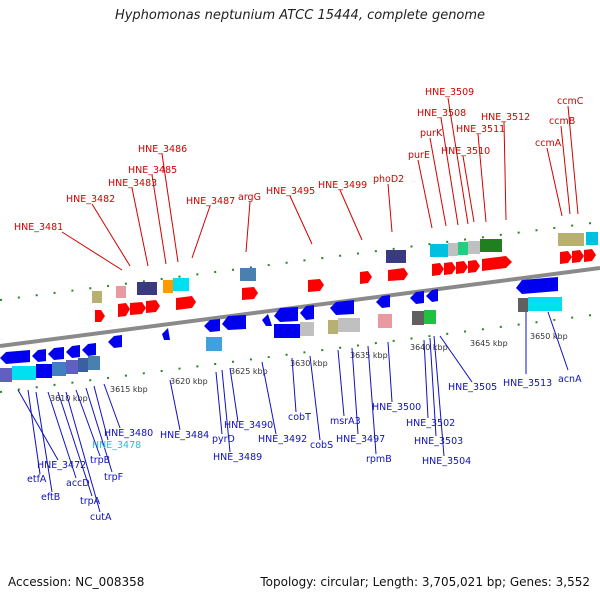 This screenshot has width=600, height=600. I want to click on gene-label: HNE_3503, so click(438, 441).